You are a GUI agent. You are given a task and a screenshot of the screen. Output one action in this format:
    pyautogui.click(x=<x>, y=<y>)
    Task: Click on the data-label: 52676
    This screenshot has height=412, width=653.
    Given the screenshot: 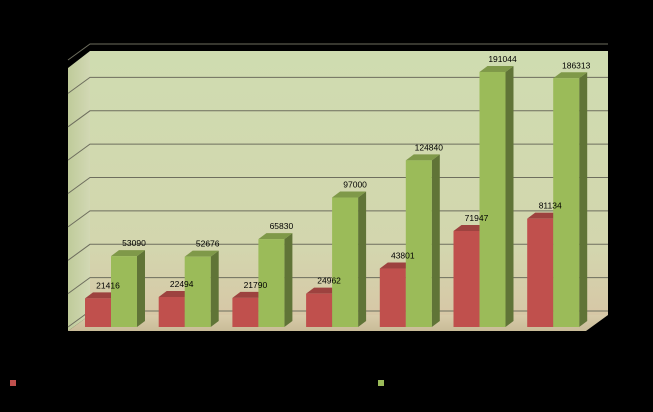 What is the action you would take?
    pyautogui.click(x=208, y=244)
    